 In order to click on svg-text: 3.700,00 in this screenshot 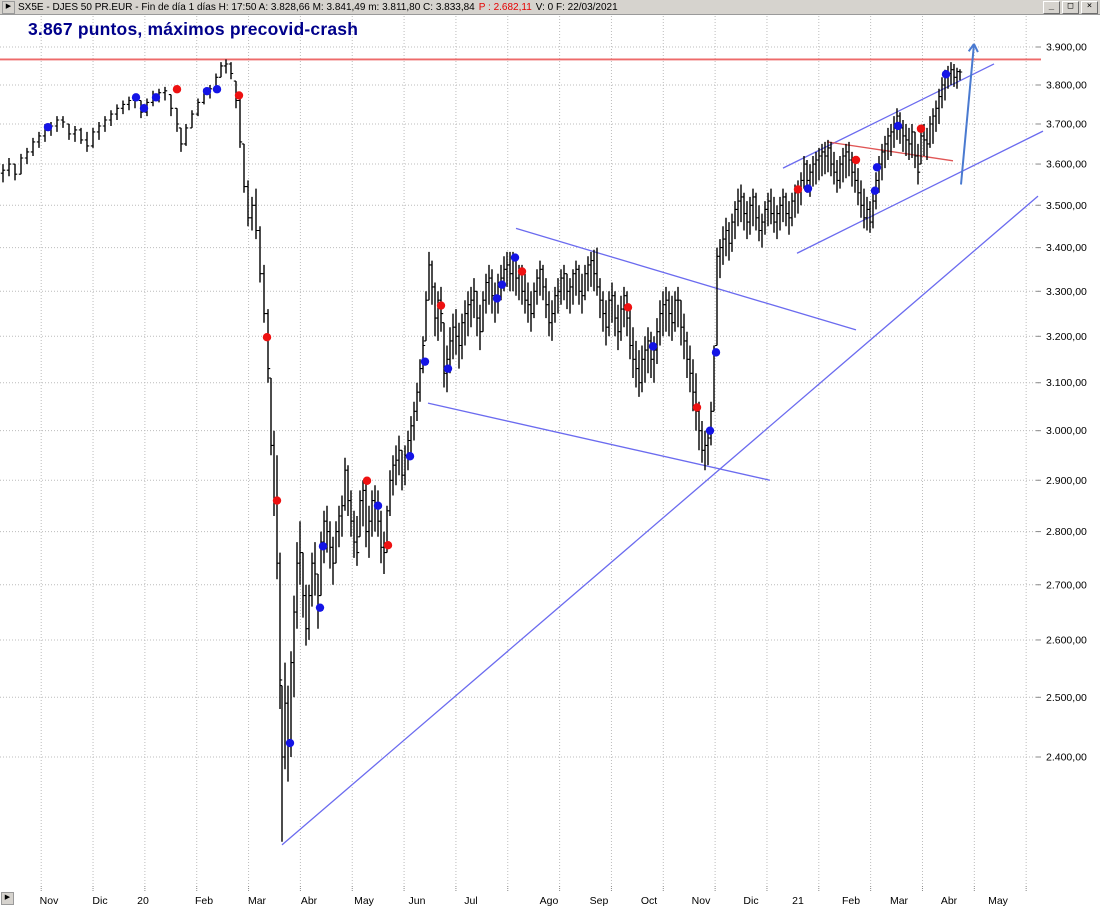, I will do `click(1066, 124)`.